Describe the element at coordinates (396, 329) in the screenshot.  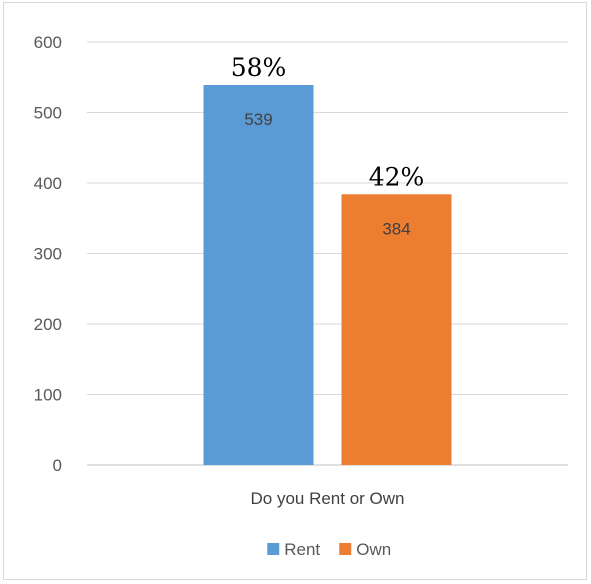
I see `bar-own` at that location.